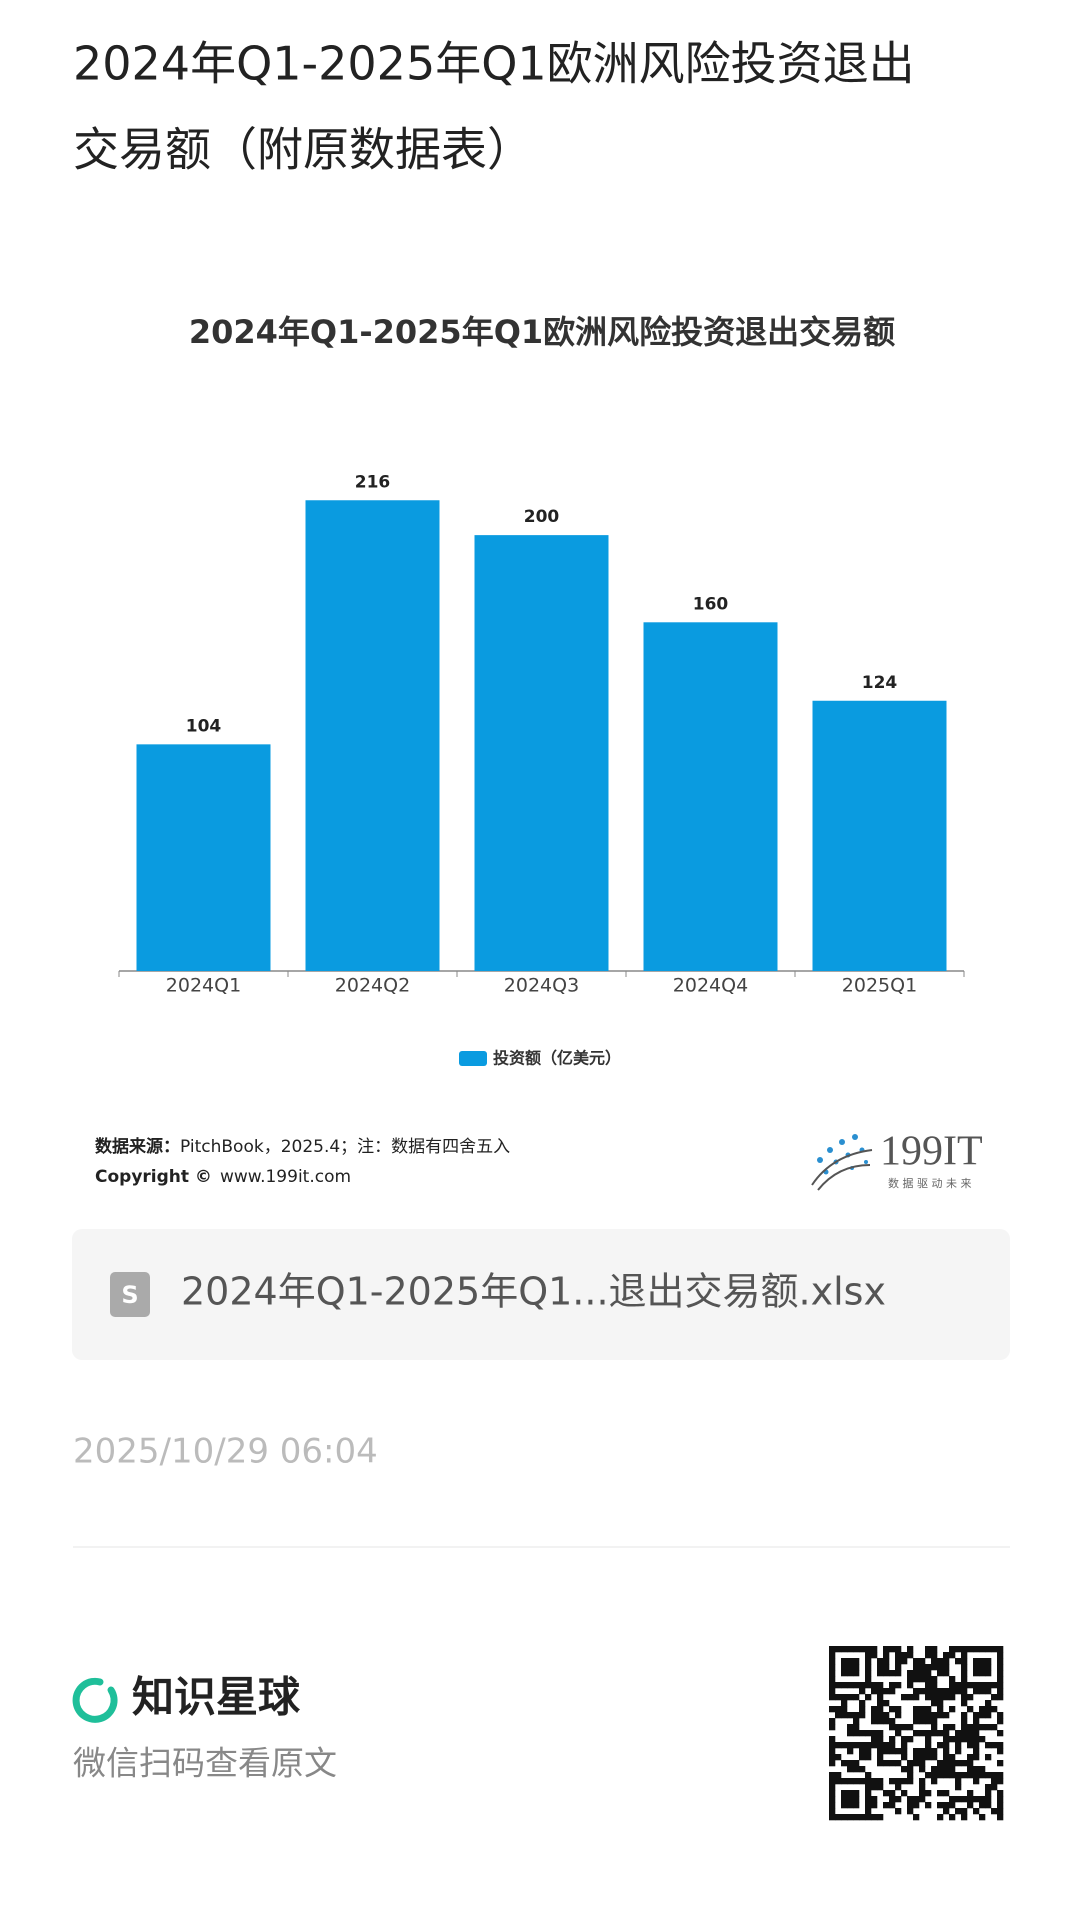 The image size is (1080, 1914). What do you see at coordinates (533, 1292) in the screenshot?
I see `file-name: 2024年Q1-2025年Q1...退出交易额.xlsx` at bounding box center [533, 1292].